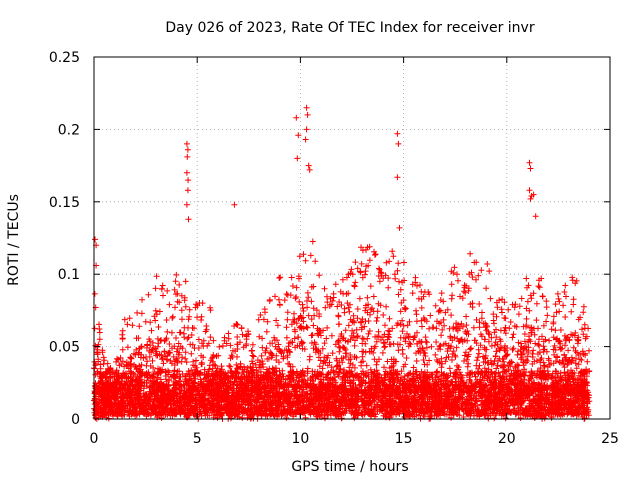 The image size is (640, 480). Describe the element at coordinates (64, 239) in the screenshot. I see `y-tick-labels: 0 0.05 0.1 0.15 0.2 0.25` at that location.